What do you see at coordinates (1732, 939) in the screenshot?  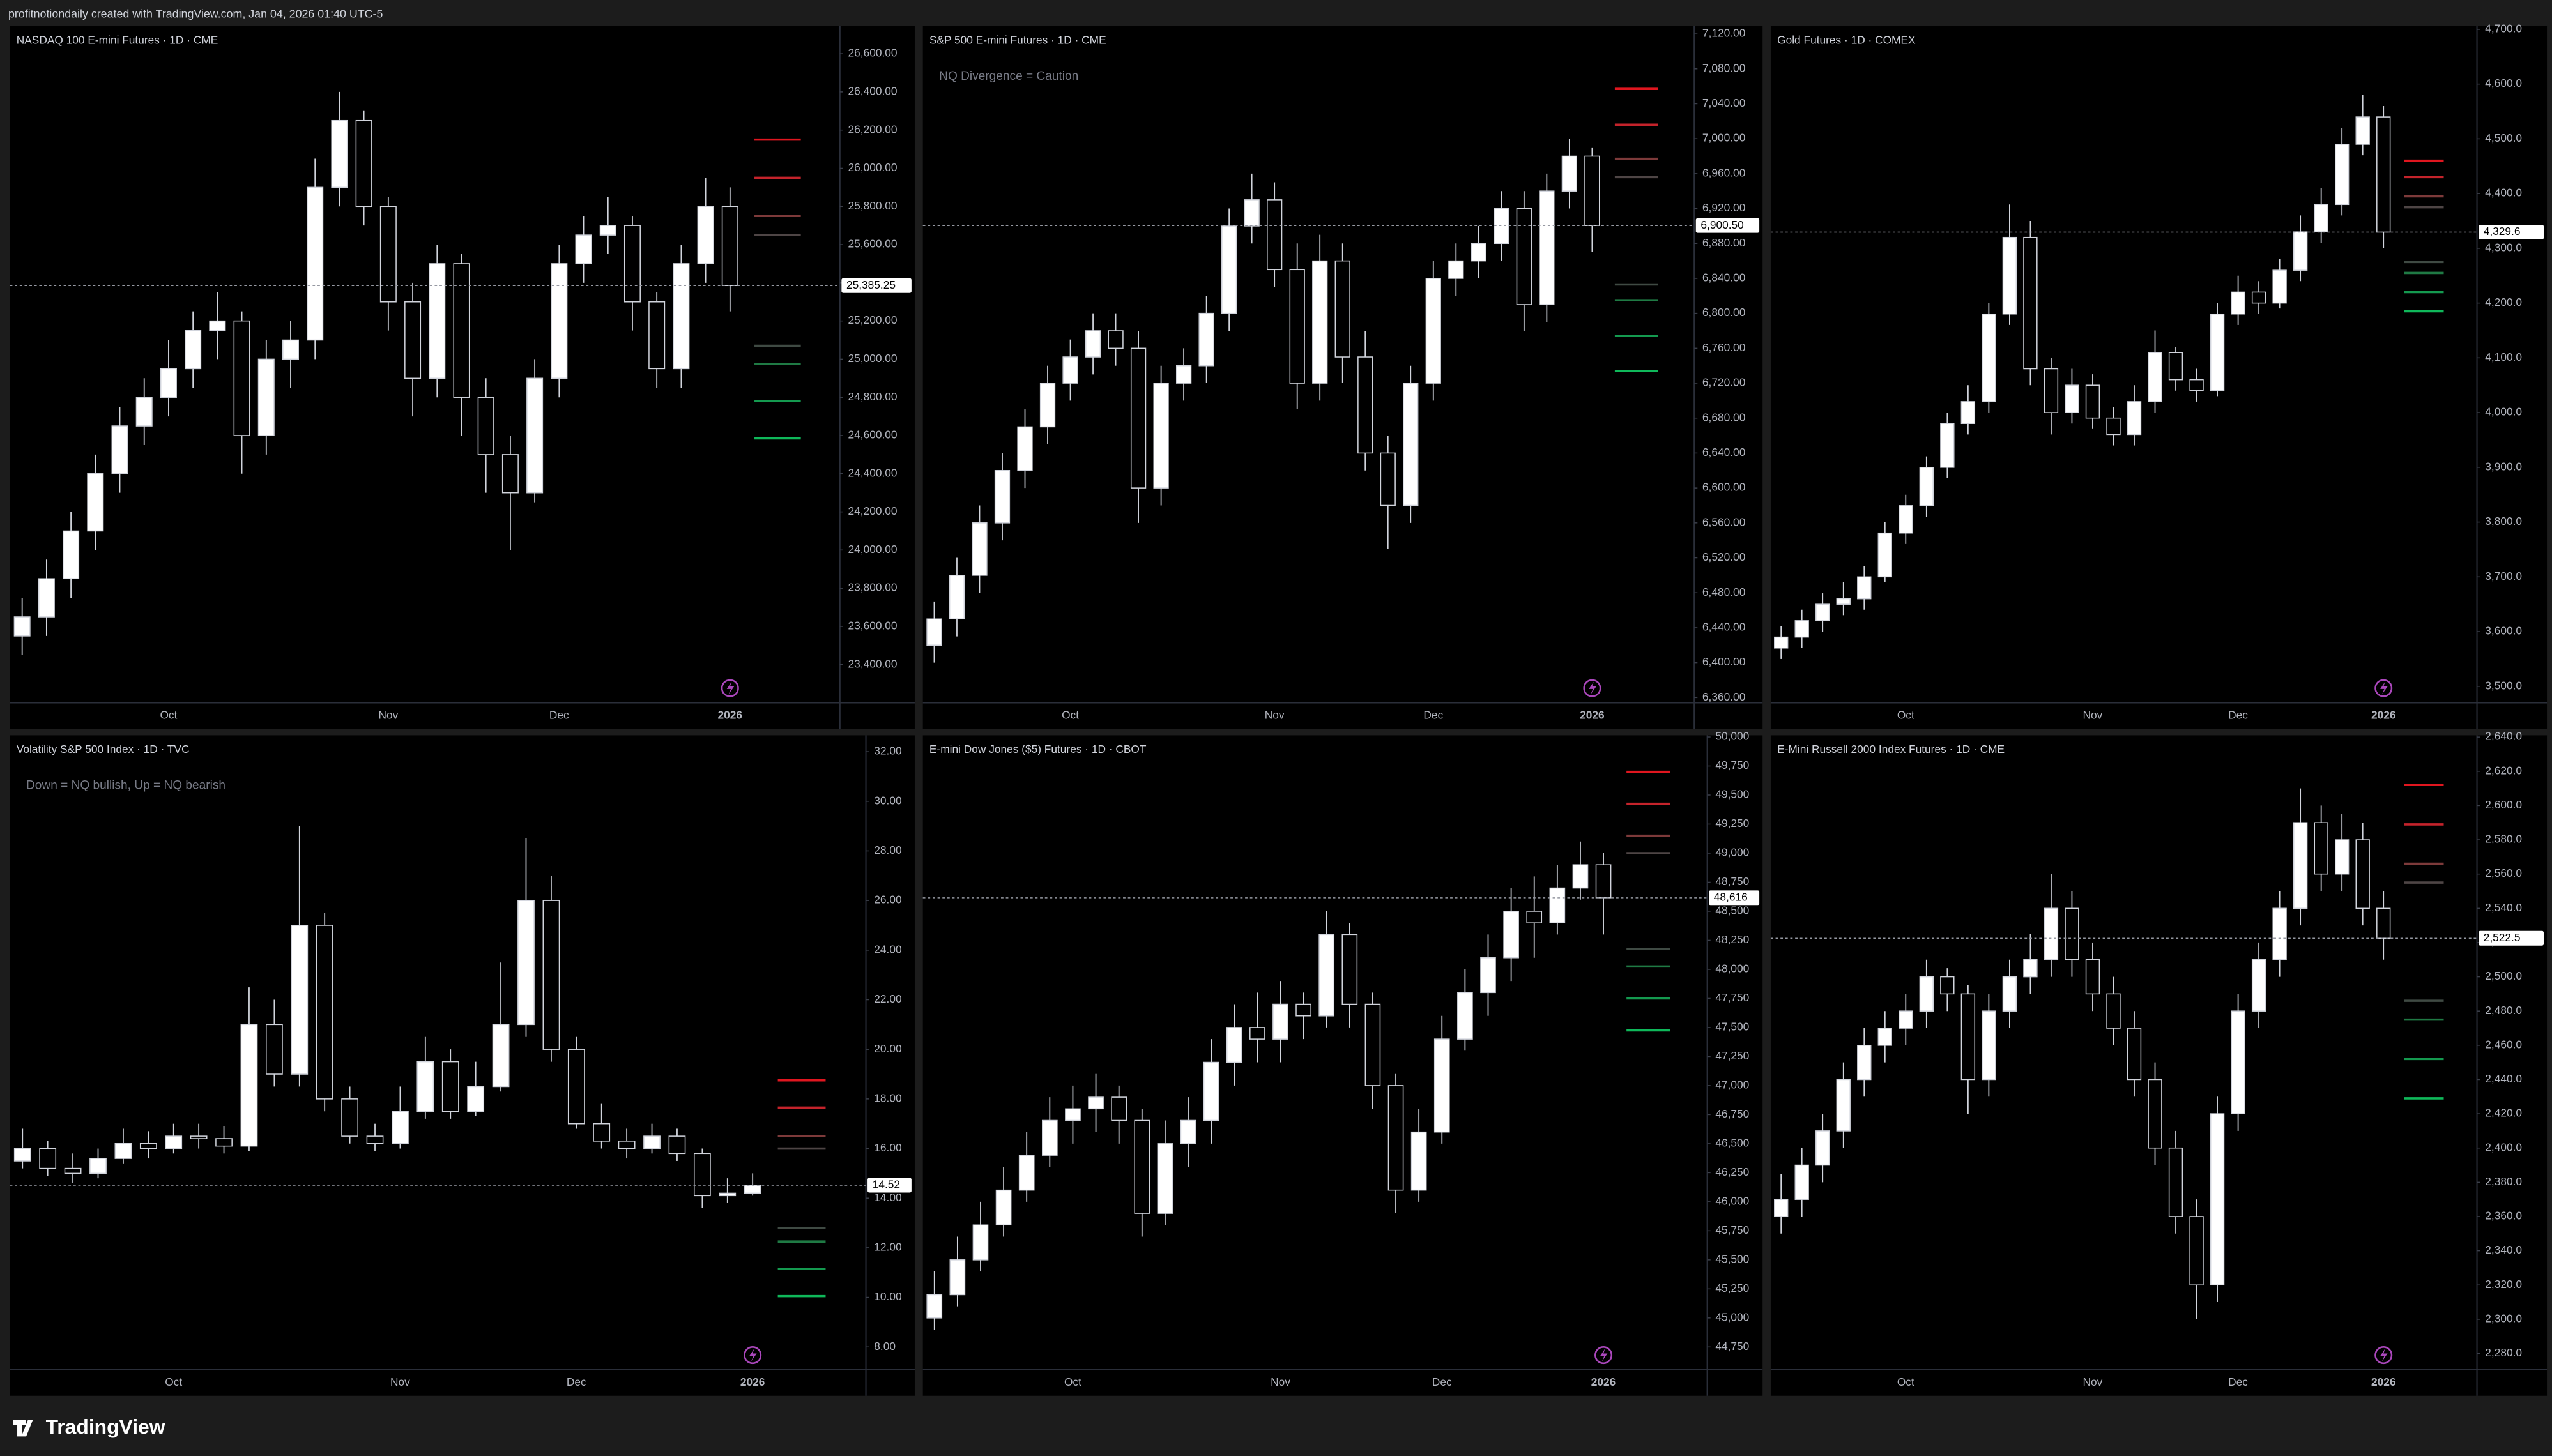 I see `y-tick-label: 48,250` at bounding box center [1732, 939].